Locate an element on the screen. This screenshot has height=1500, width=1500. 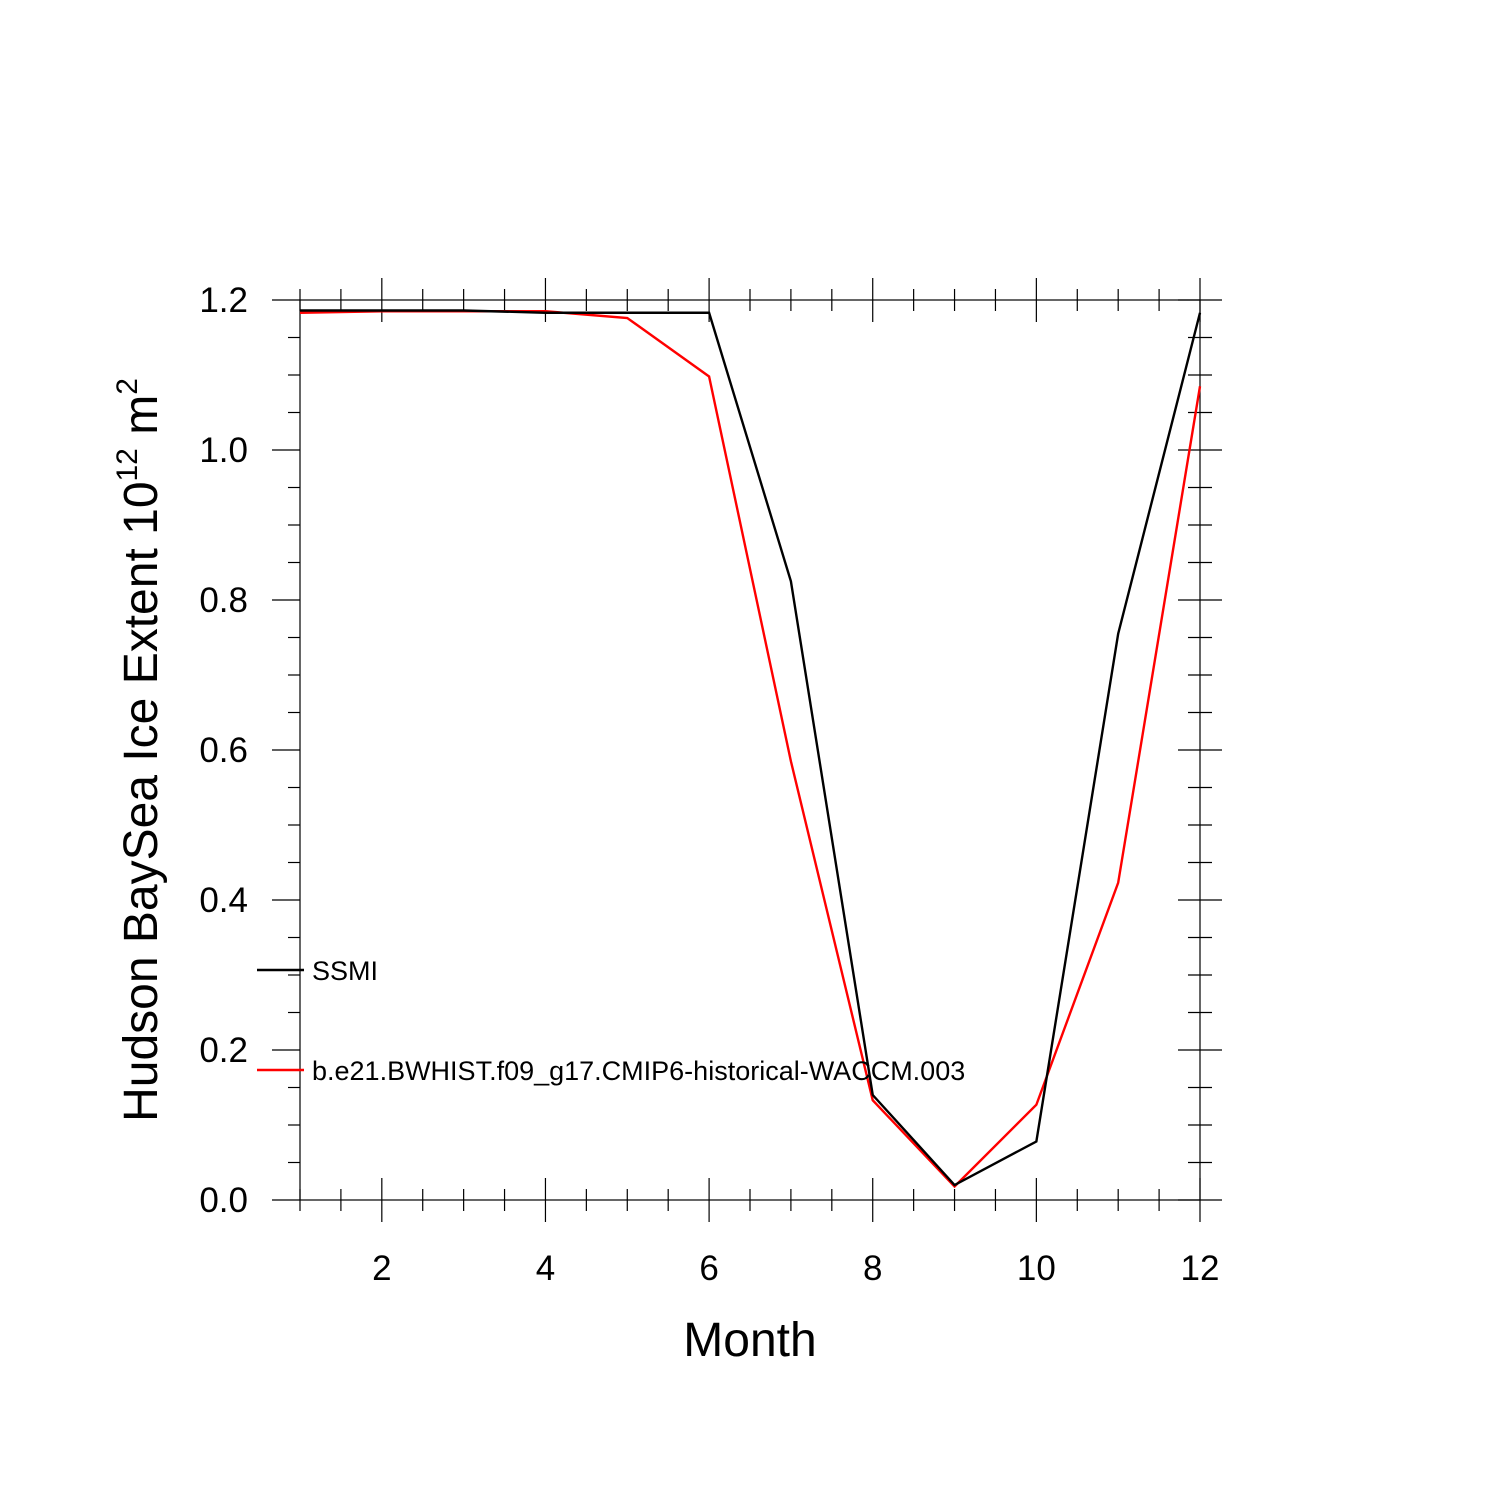
y-axis-title-exponent: 12 is located at coordinates (127, 464).